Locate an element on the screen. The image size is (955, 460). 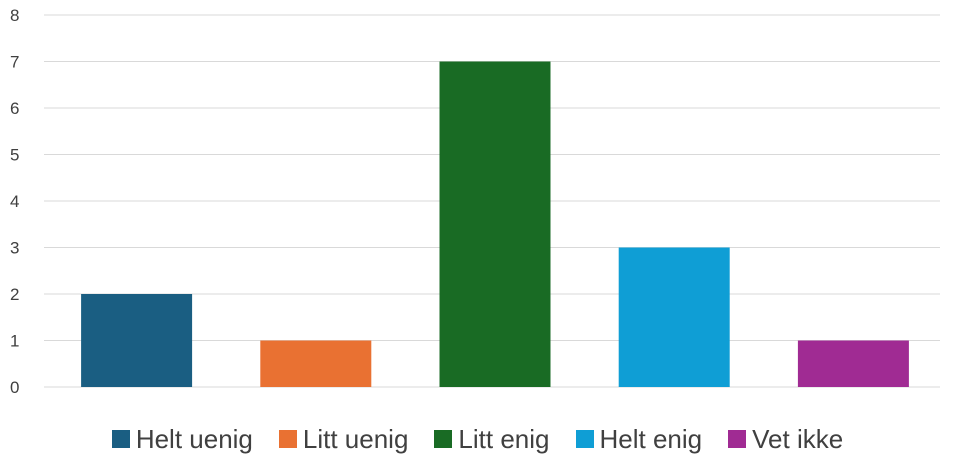
bar-litt-uenig is located at coordinates (316, 363).